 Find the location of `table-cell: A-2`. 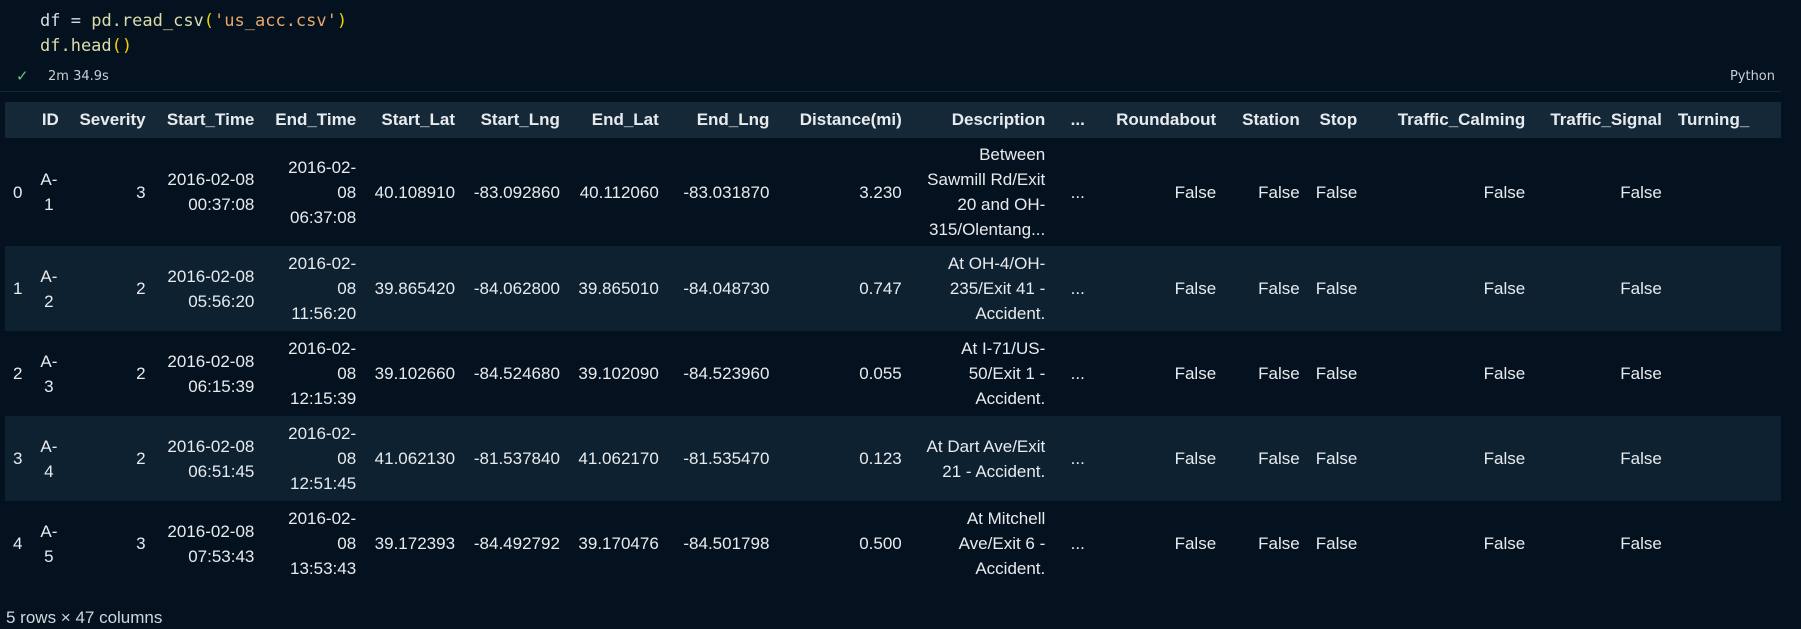

table-cell: A-2 is located at coordinates (49, 288).